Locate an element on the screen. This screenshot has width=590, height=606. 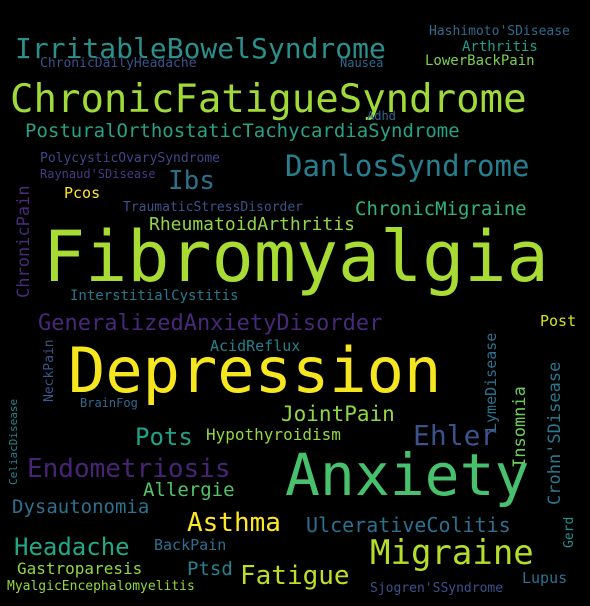
word: Fatigue is located at coordinates (295, 576).